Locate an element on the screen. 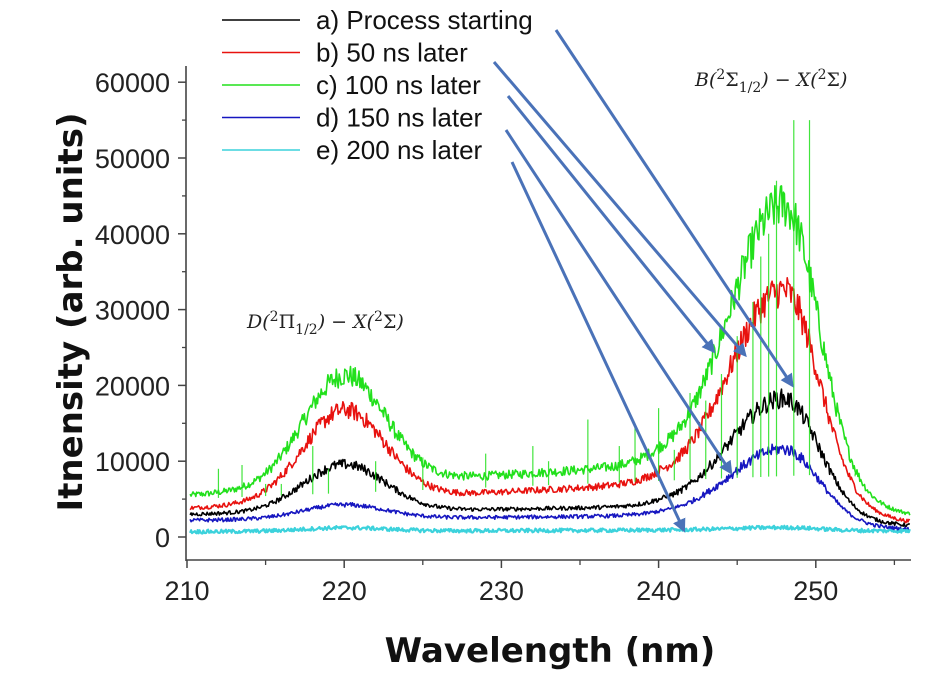  band-annotation-1: B(2Σ1/2) − X(2Σ) is located at coordinates (770, 81).